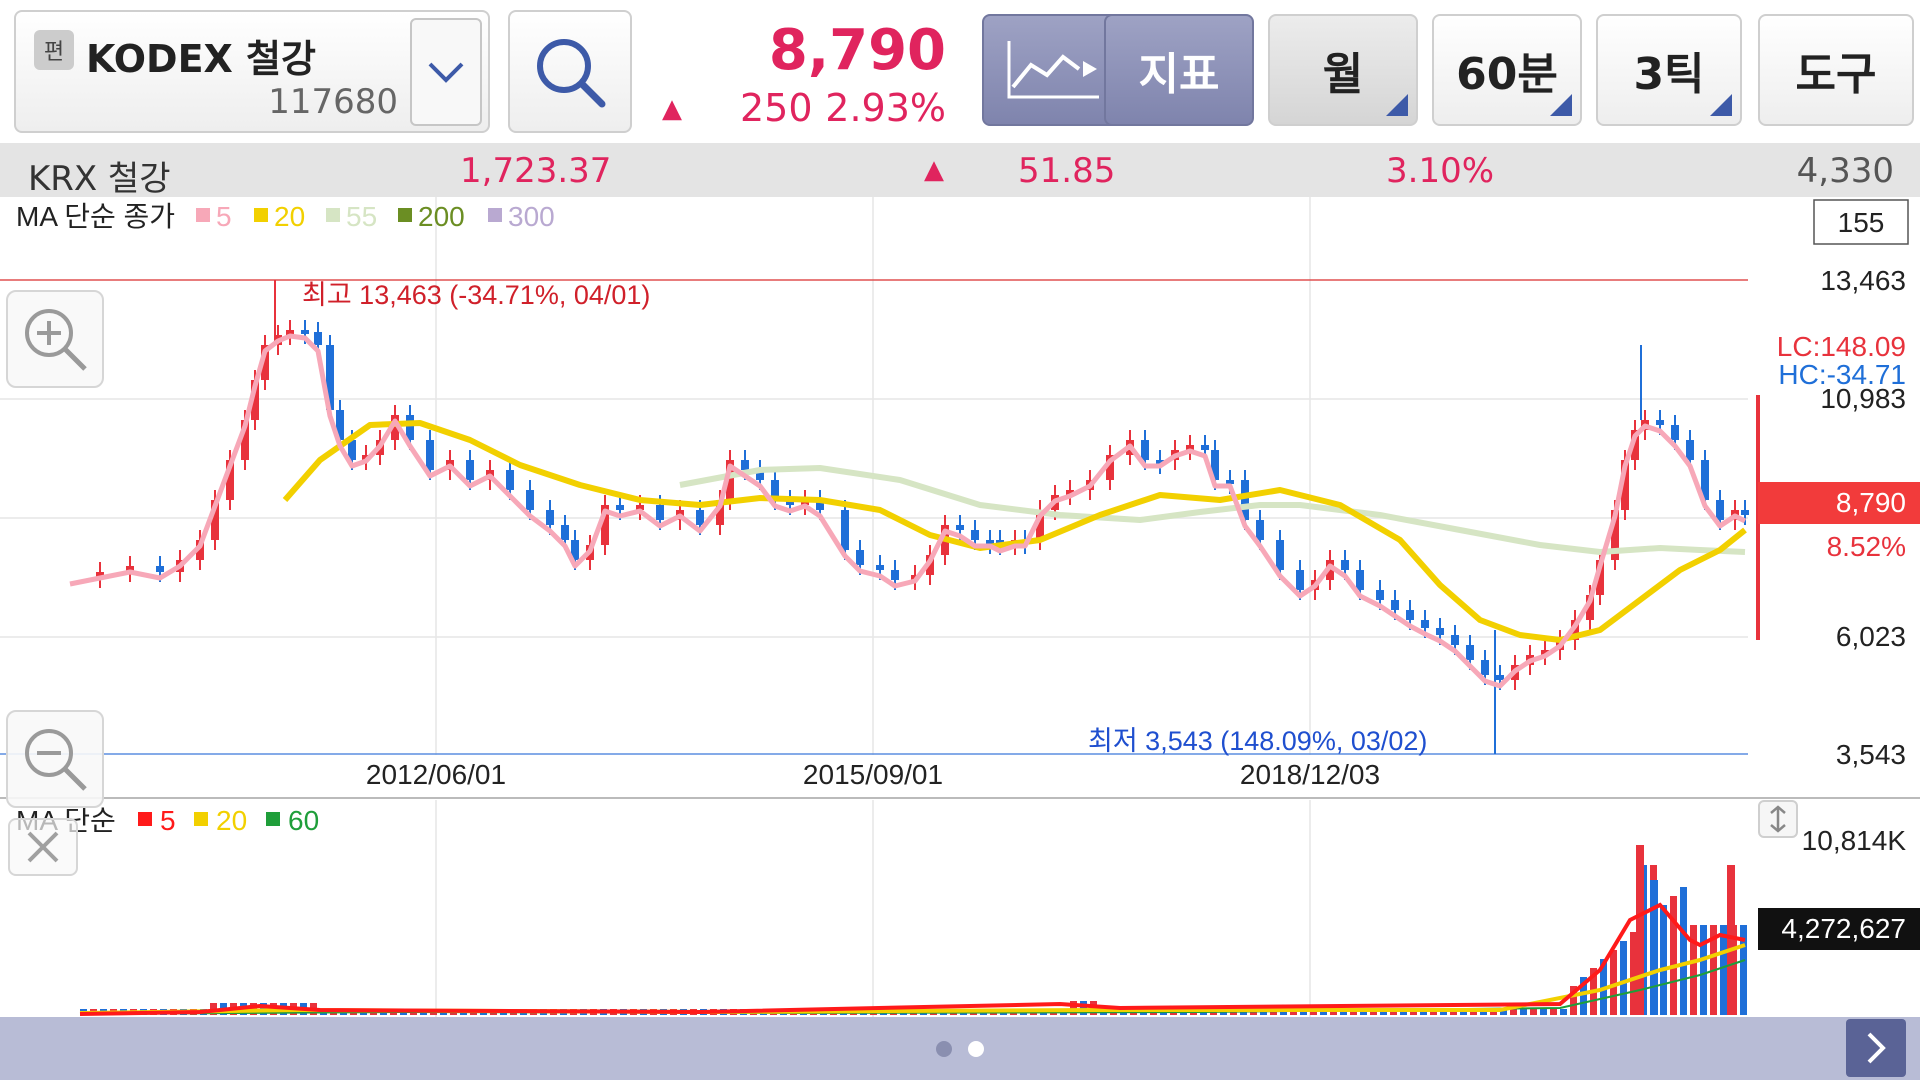 The image size is (1920, 1080). I want to click on index-value: 1,723.37, so click(536, 171).